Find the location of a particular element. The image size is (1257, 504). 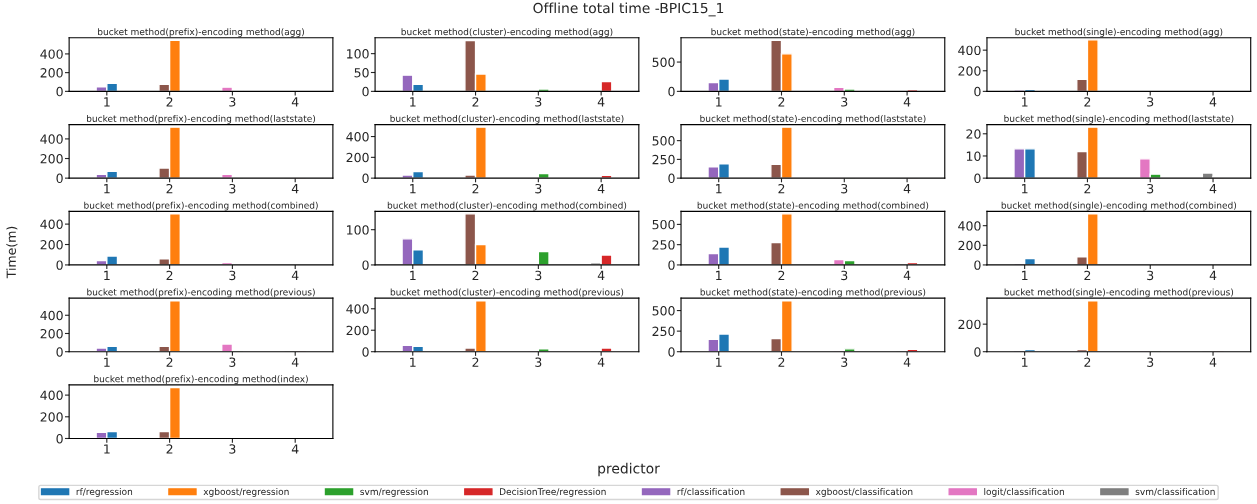

chart-title: bucket method(cluster)-encoding method(laststate) is located at coordinates (507, 119).